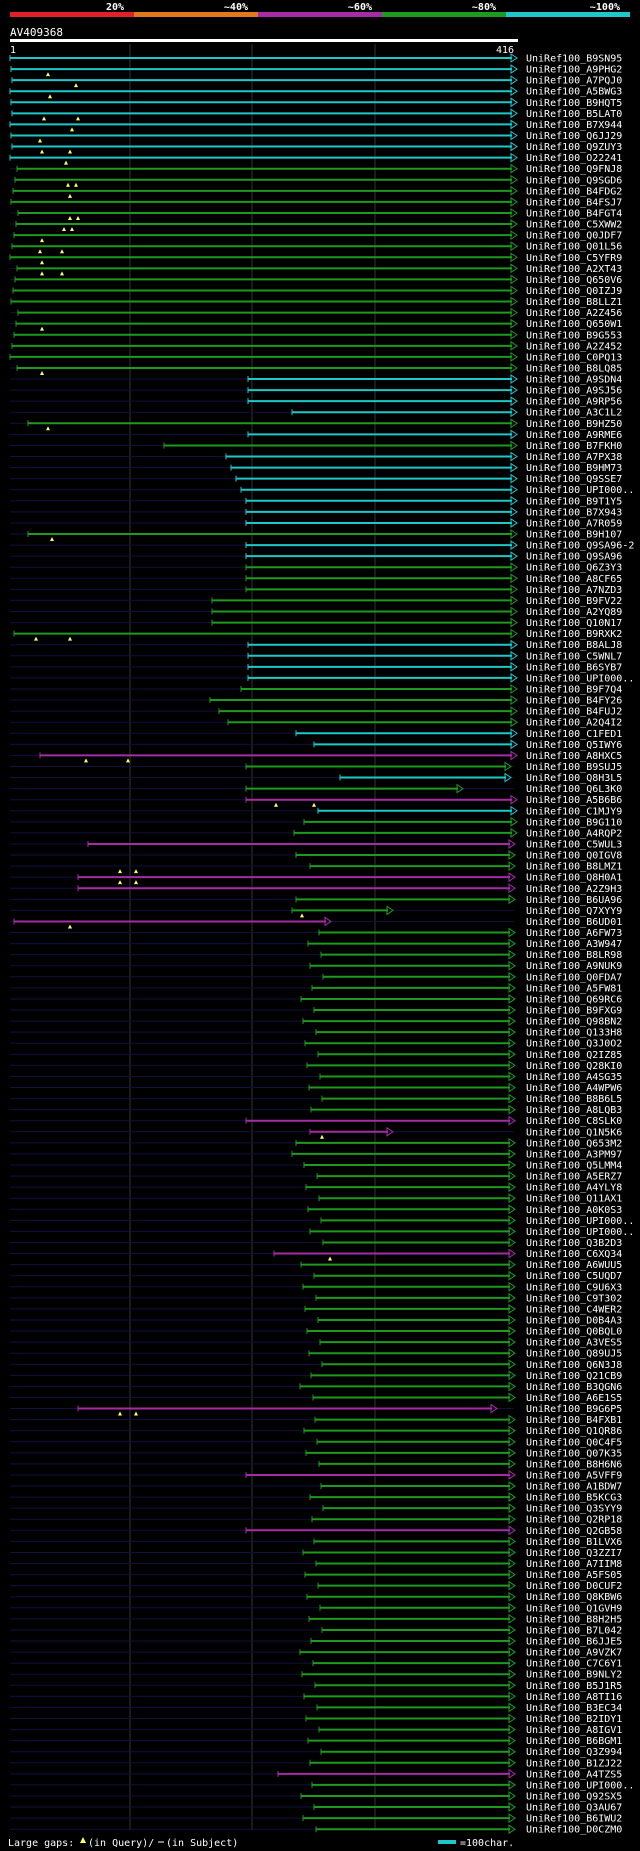 The image size is (640, 1851). Describe the element at coordinates (574, 446) in the screenshot. I see `hit-label: UniRef100_B7FKH0` at that location.